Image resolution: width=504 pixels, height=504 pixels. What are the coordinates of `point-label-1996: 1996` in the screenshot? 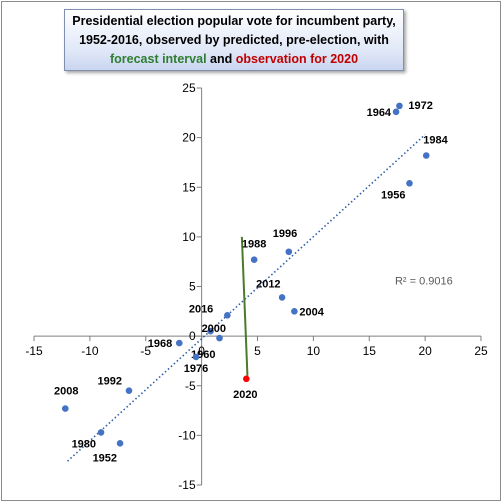 It's located at (285, 234).